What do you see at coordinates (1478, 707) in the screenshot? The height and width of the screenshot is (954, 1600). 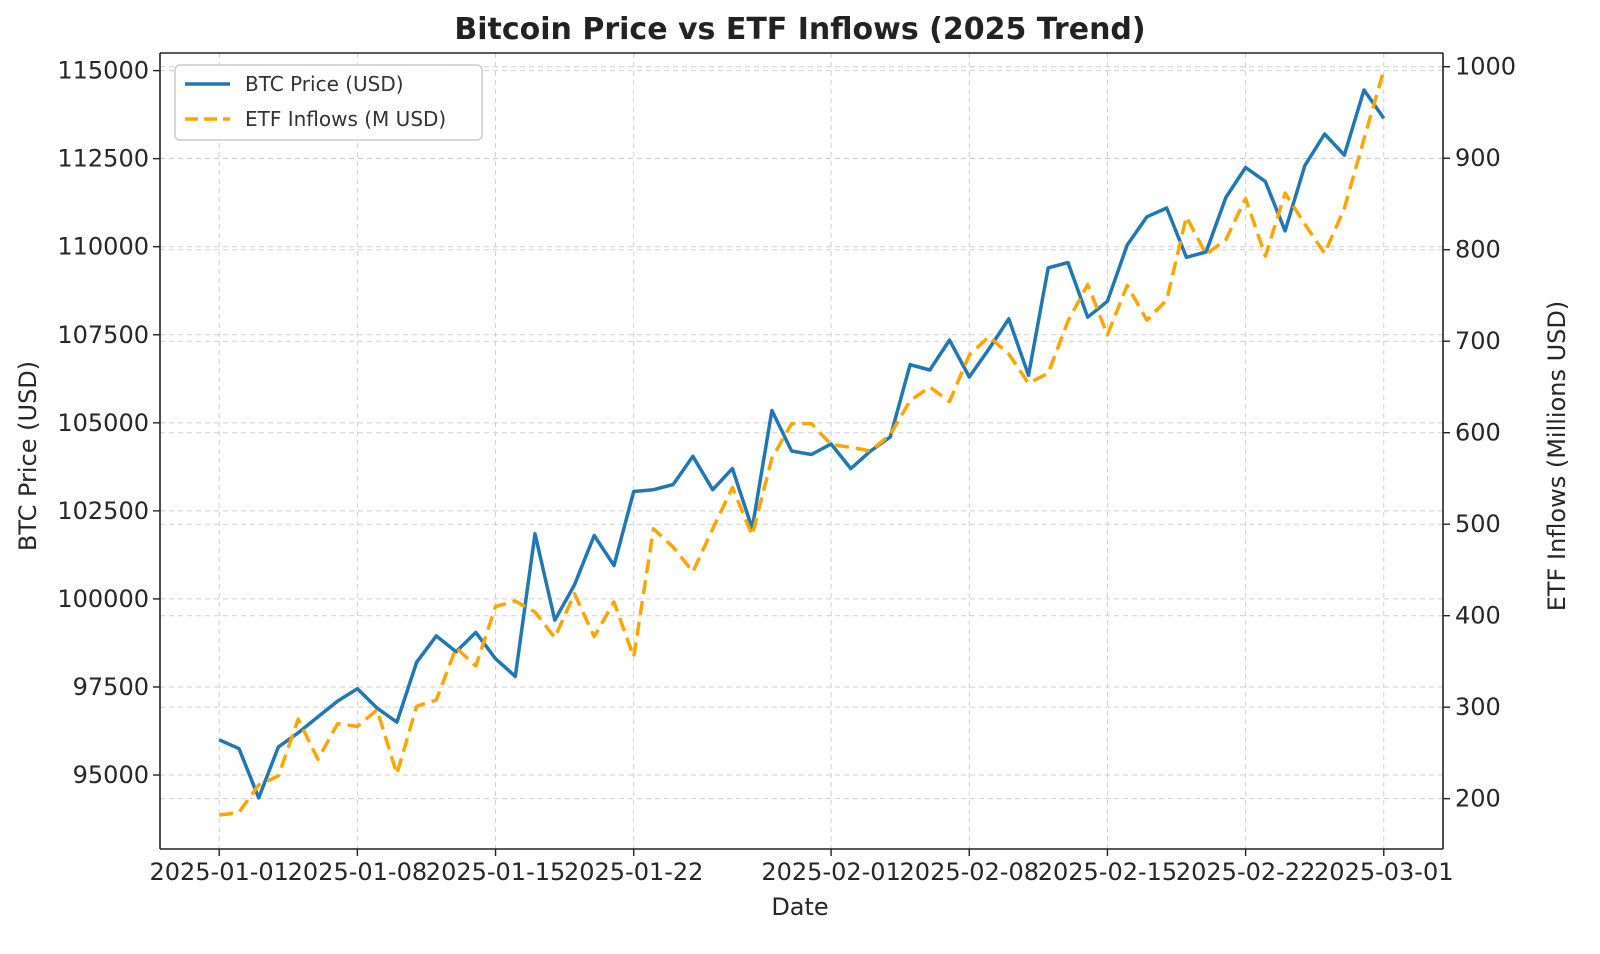 I see `y-right-tick-label: 300` at bounding box center [1478, 707].